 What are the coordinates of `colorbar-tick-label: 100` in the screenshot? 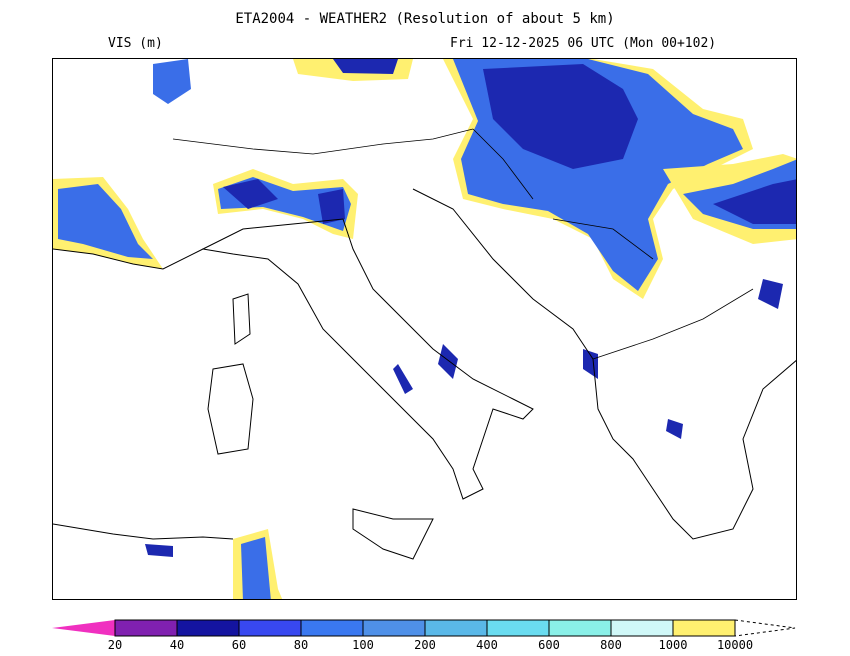 It's located at (363, 645).